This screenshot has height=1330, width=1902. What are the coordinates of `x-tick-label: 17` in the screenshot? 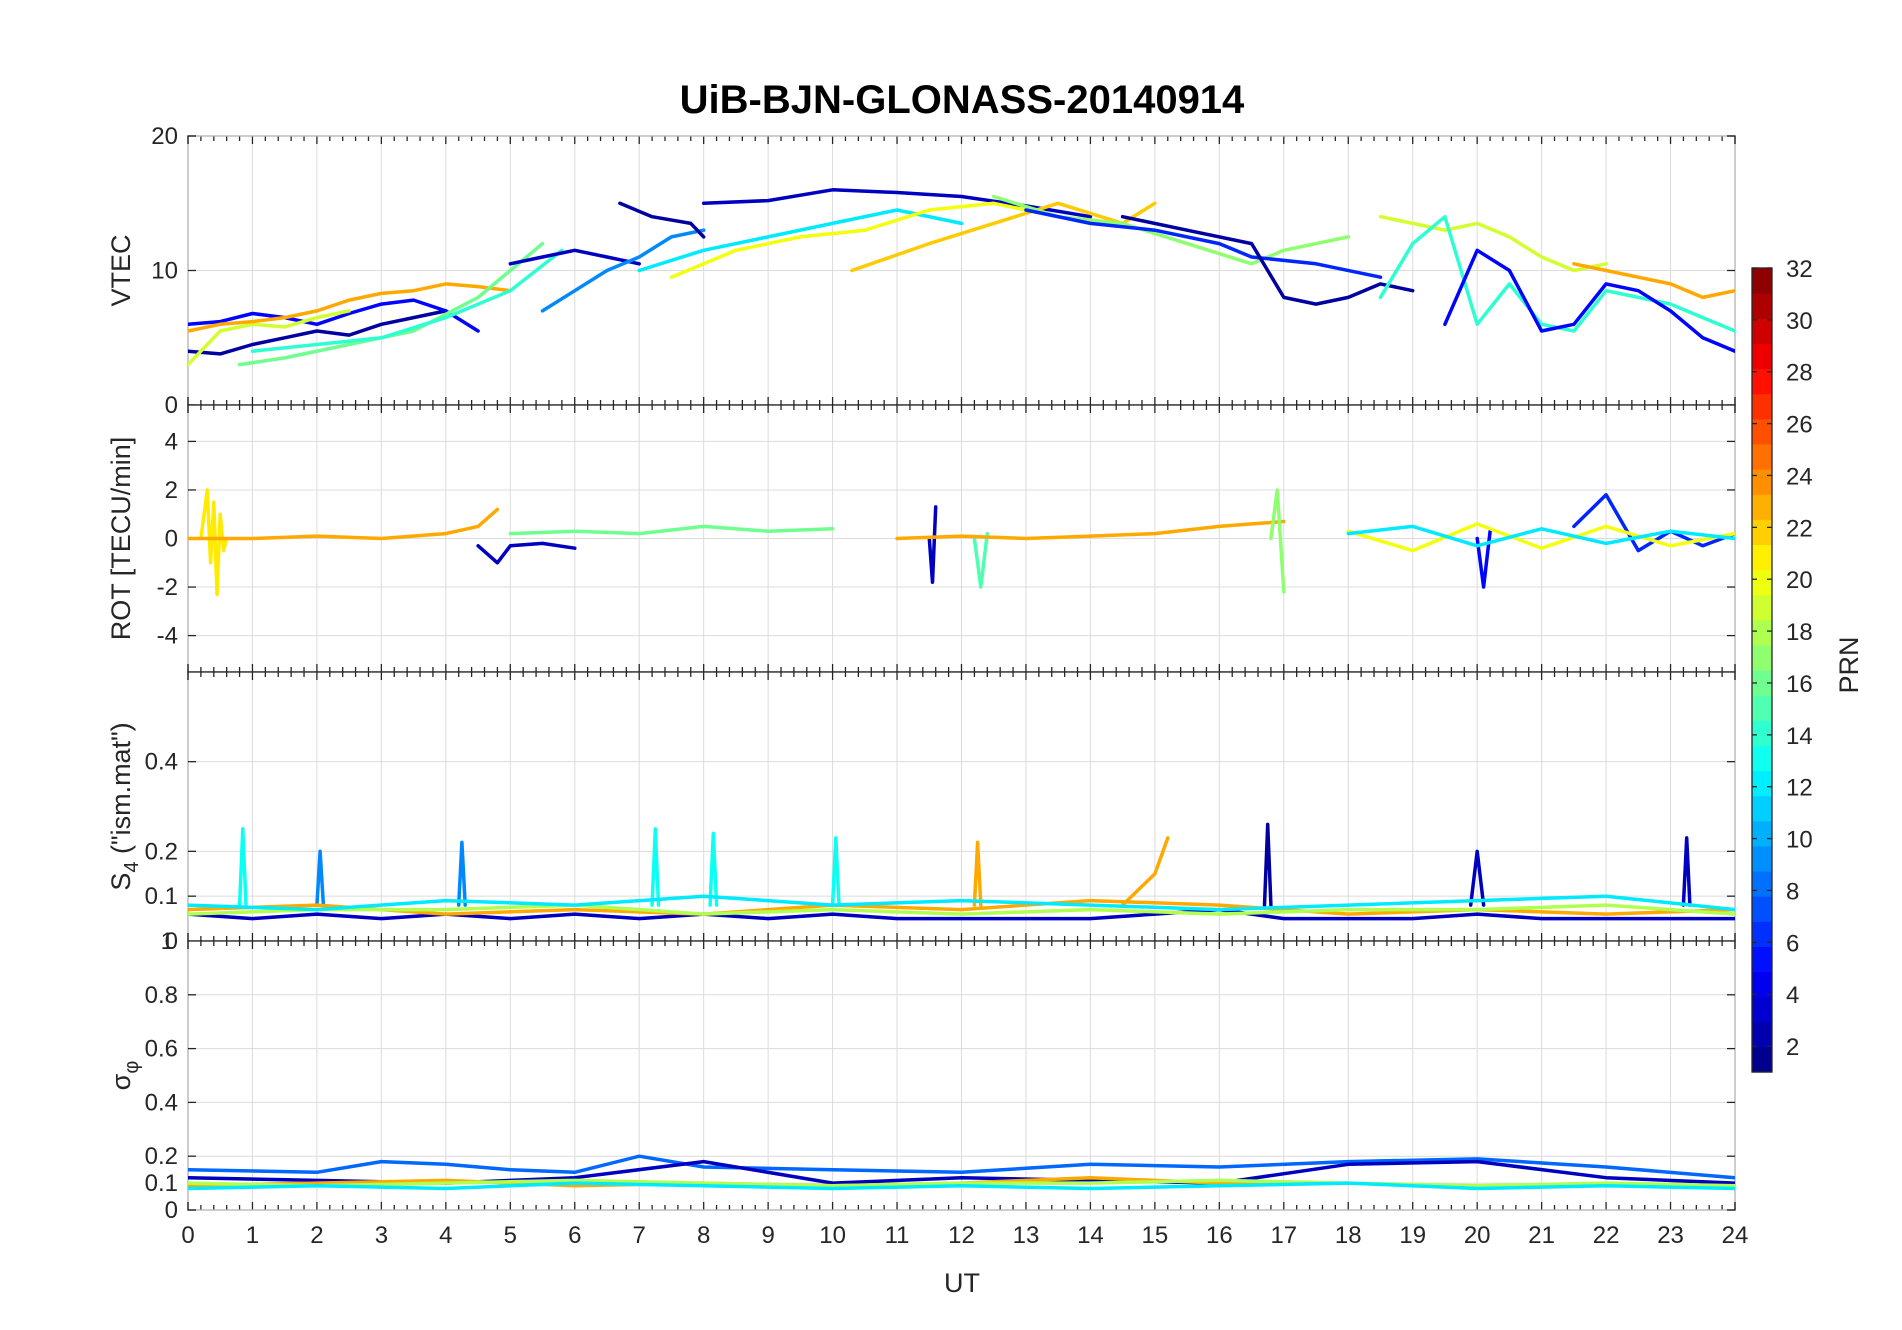 It's located at (1283, 1235).